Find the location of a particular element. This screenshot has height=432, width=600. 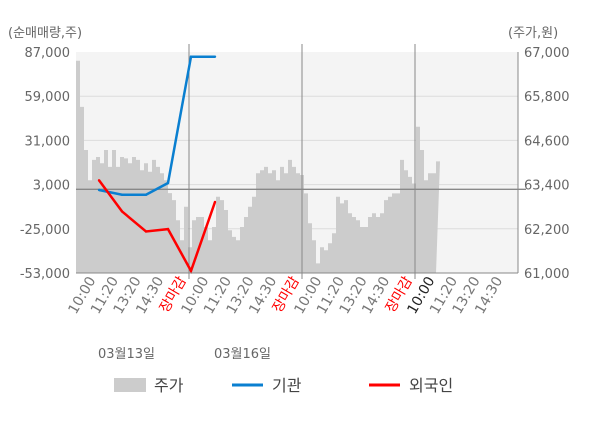

series-line-institution is located at coordinates (156, 125).